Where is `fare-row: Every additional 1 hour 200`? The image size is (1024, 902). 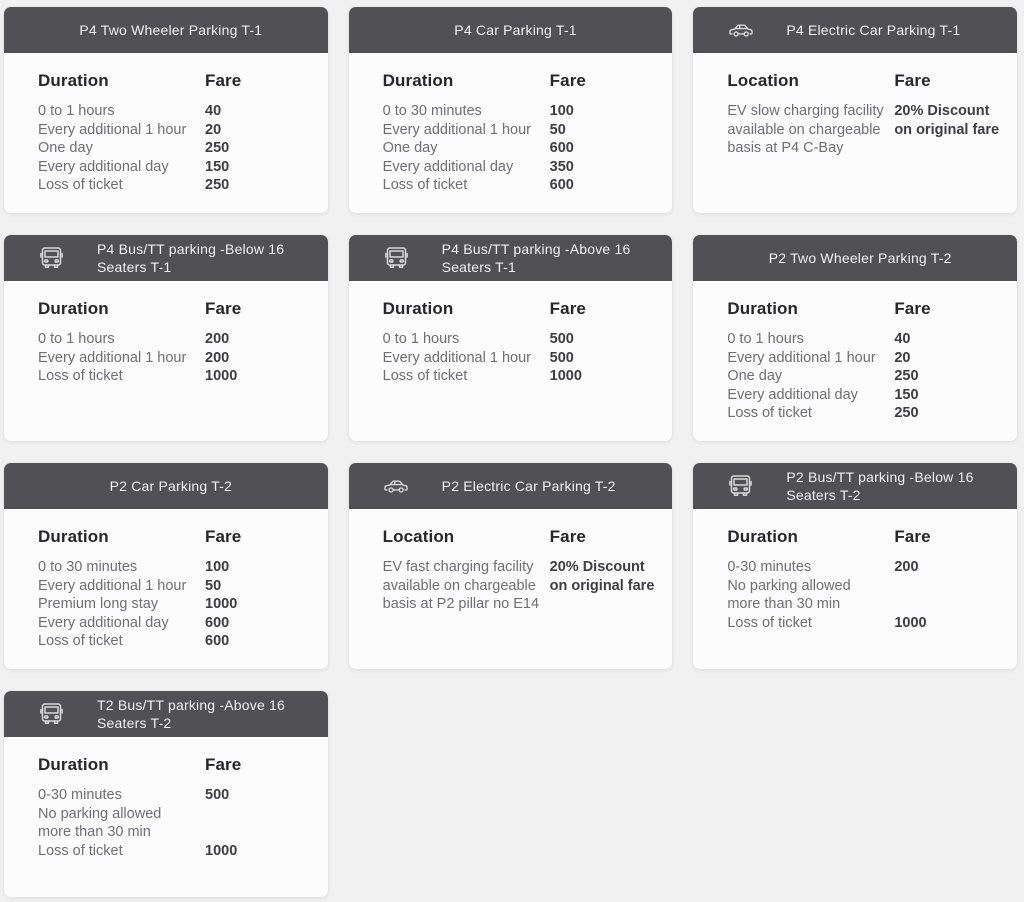
fare-row: Every additional 1 hour 200 is located at coordinates (177, 358).